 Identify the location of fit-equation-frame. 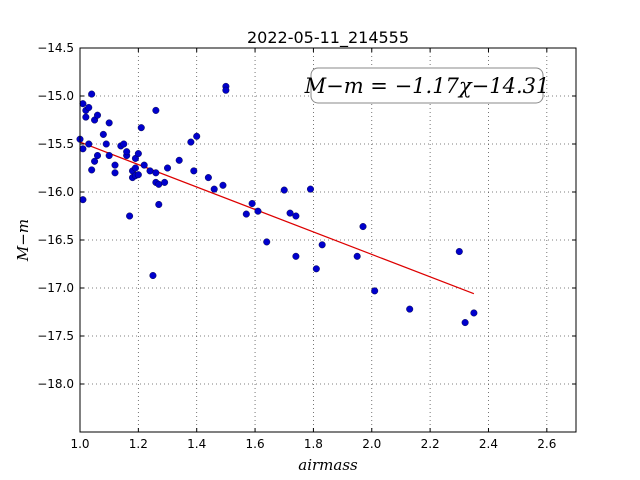
(427, 85).